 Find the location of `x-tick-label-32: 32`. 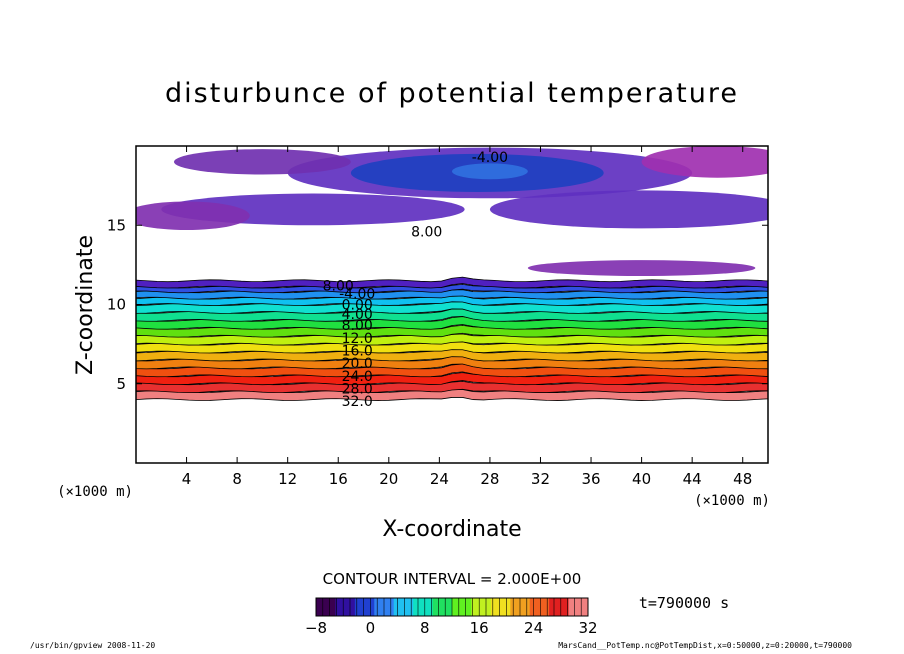

x-tick-label-32: 32 is located at coordinates (540, 479).